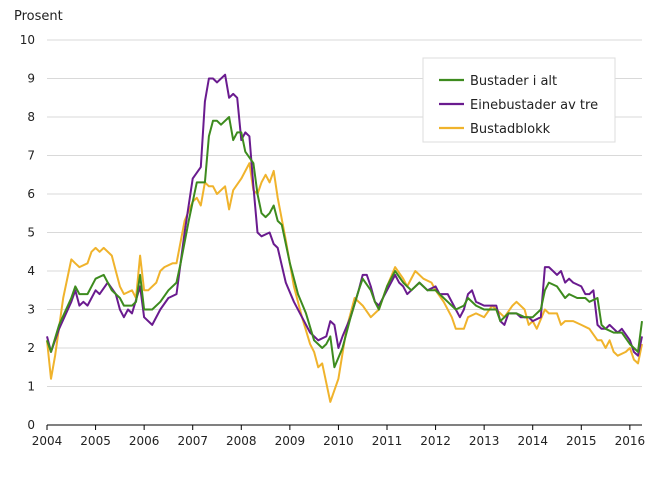  Describe the element at coordinates (192, 441) in the screenshot. I see `x-tick-label: 2007` at that location.